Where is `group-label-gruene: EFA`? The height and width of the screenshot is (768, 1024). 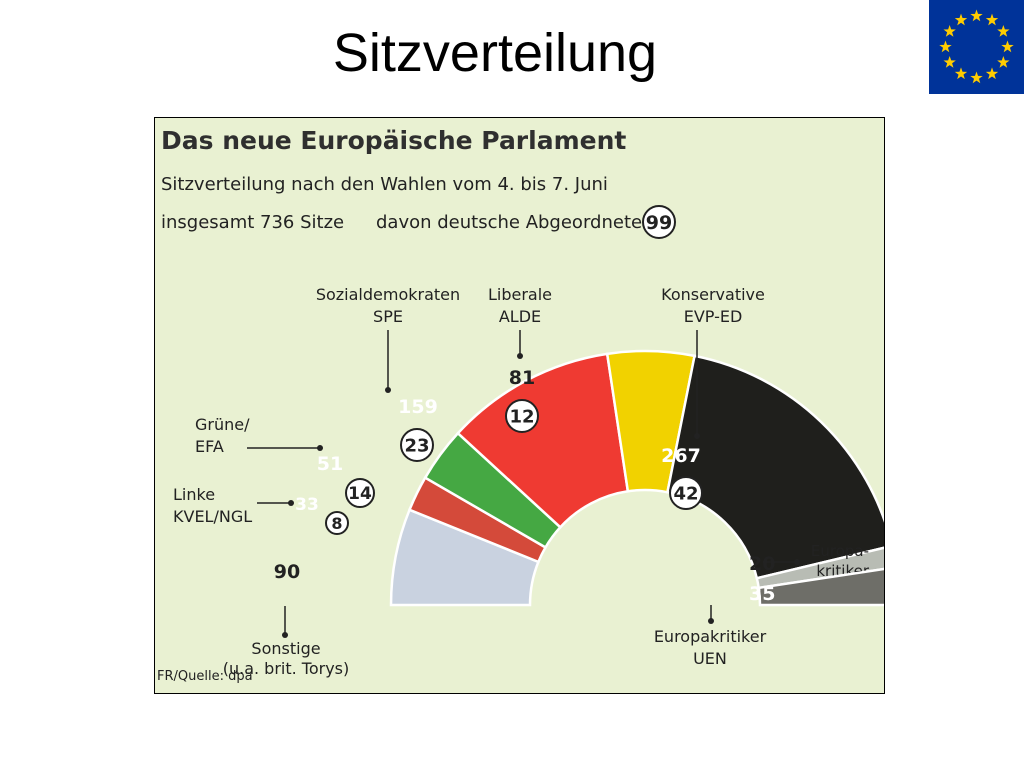
group-label-gruene: EFA is located at coordinates (209, 446).